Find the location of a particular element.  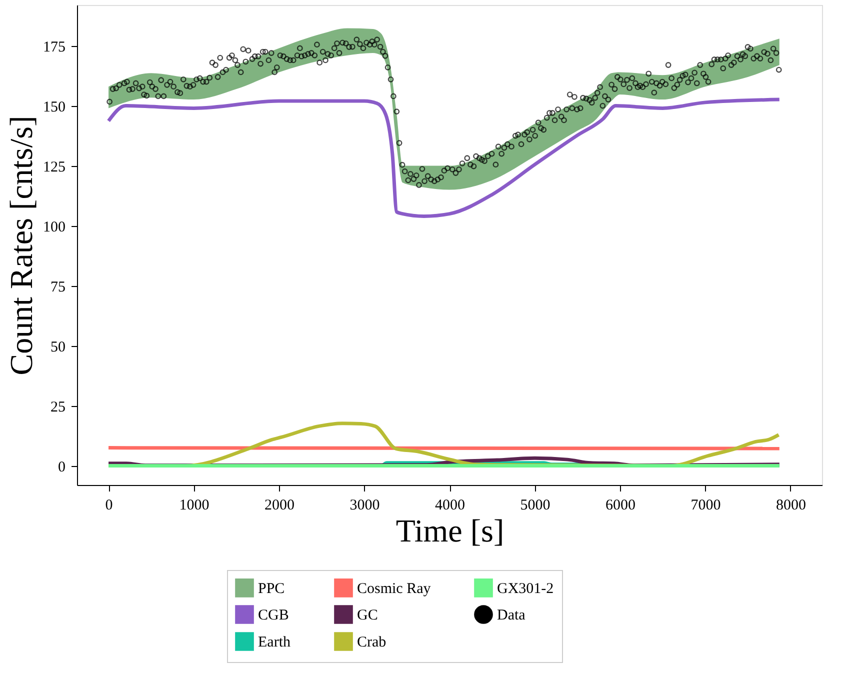

legend-label: PPC is located at coordinates (271, 588).